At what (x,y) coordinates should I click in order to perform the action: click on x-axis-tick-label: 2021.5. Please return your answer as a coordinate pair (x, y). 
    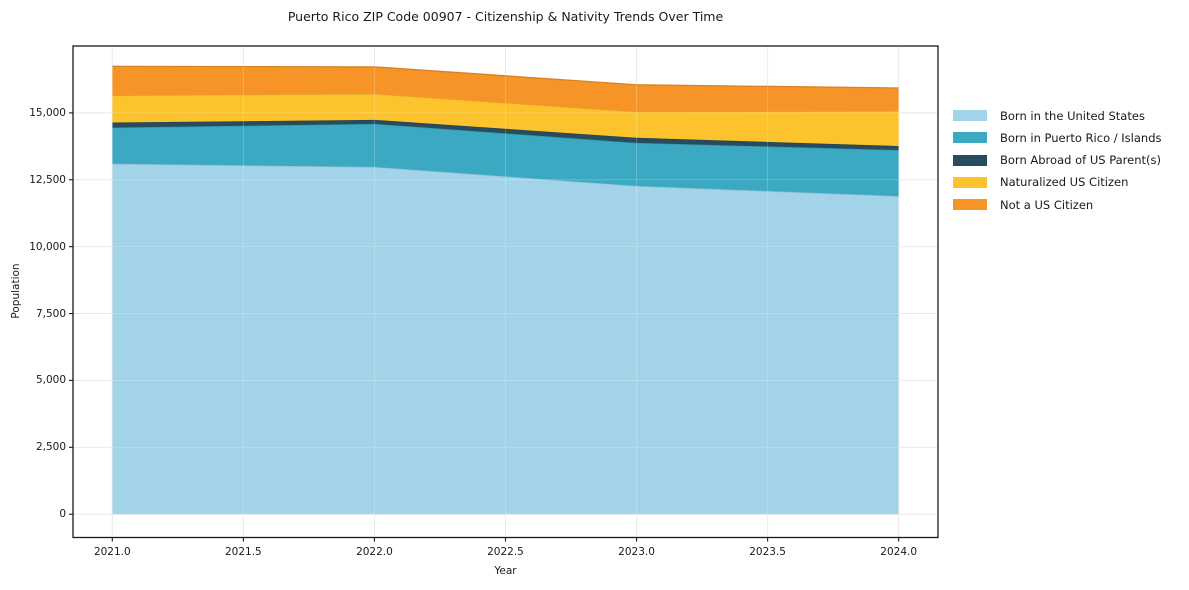
    Looking at the image, I should click on (243, 552).